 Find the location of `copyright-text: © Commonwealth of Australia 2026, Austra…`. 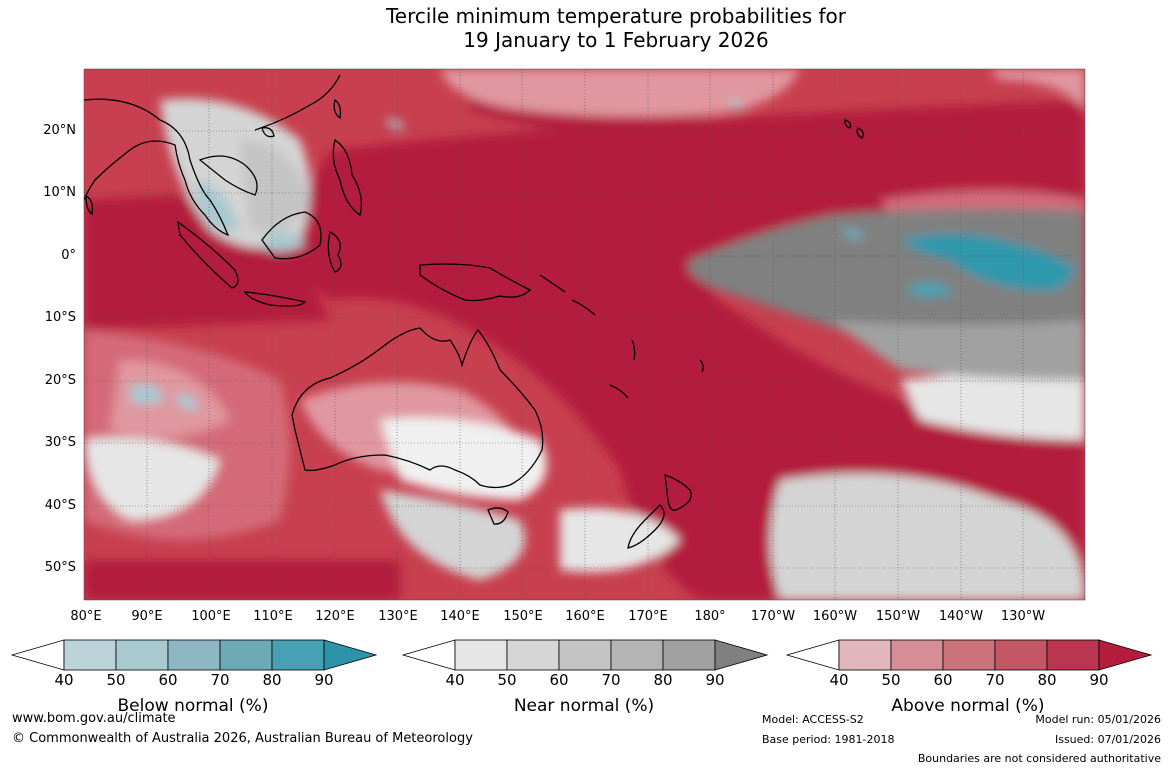

copyright-text: © Commonwealth of Australia 2026, Austra… is located at coordinates (242, 738).